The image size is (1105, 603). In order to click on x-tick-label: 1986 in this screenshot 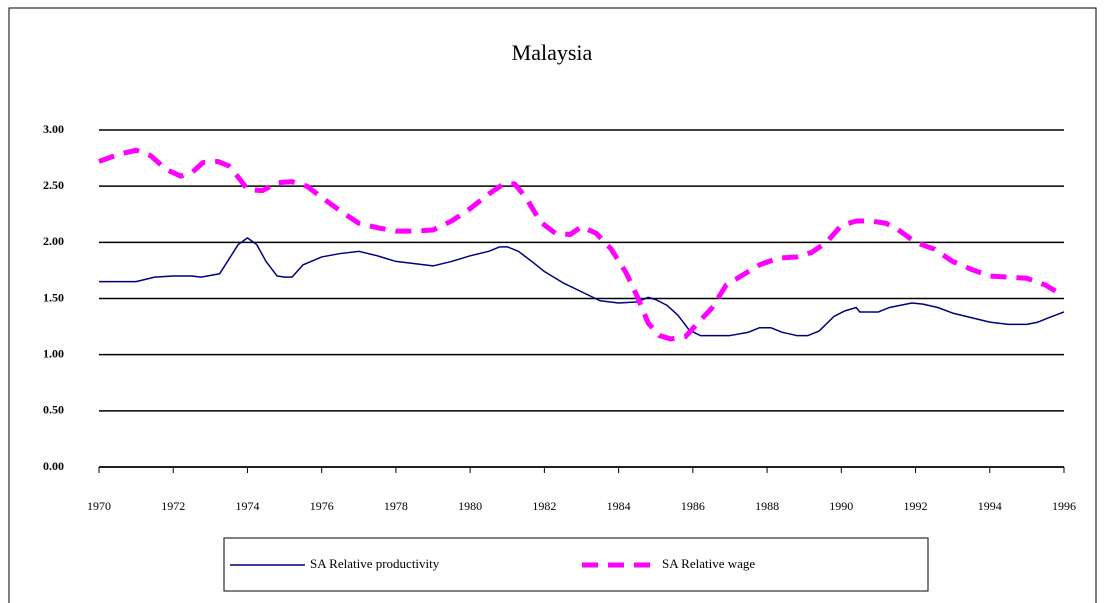, I will do `click(693, 506)`.